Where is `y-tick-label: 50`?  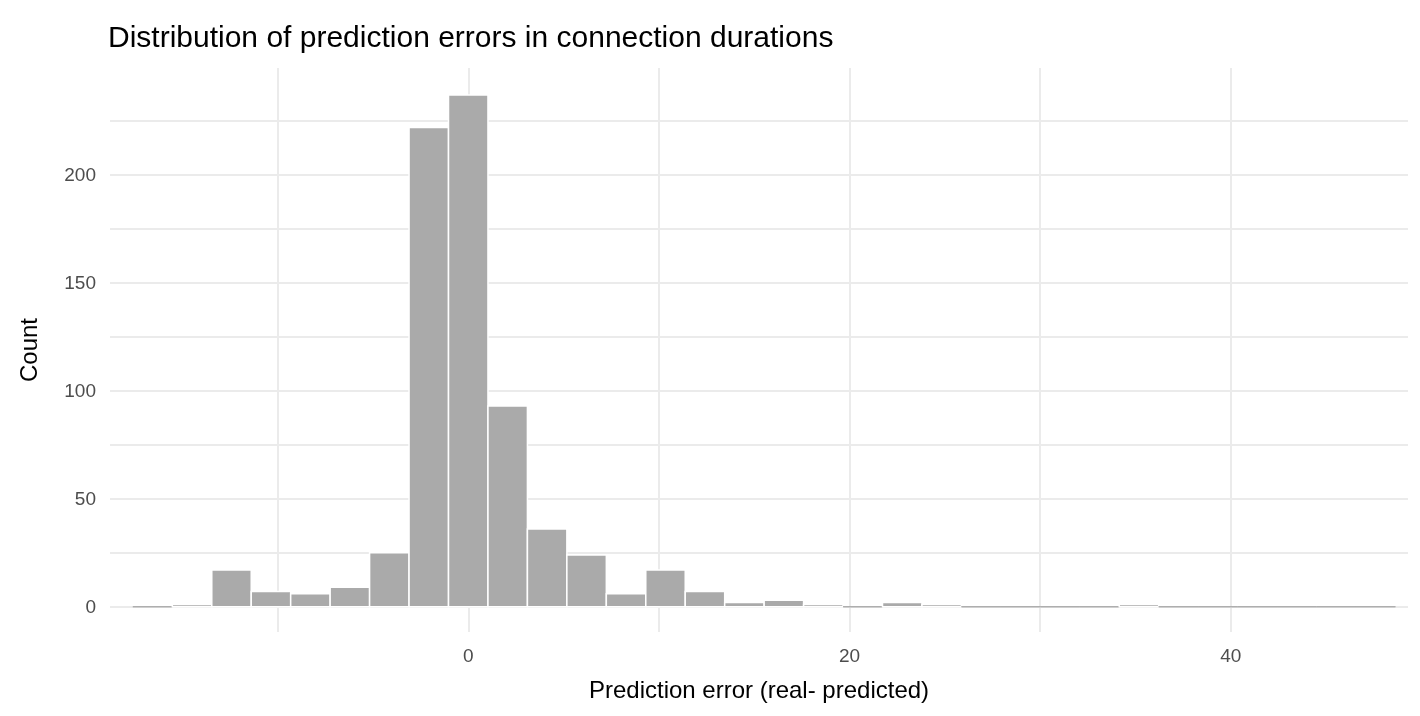 y-tick-label: 50 is located at coordinates (85, 499).